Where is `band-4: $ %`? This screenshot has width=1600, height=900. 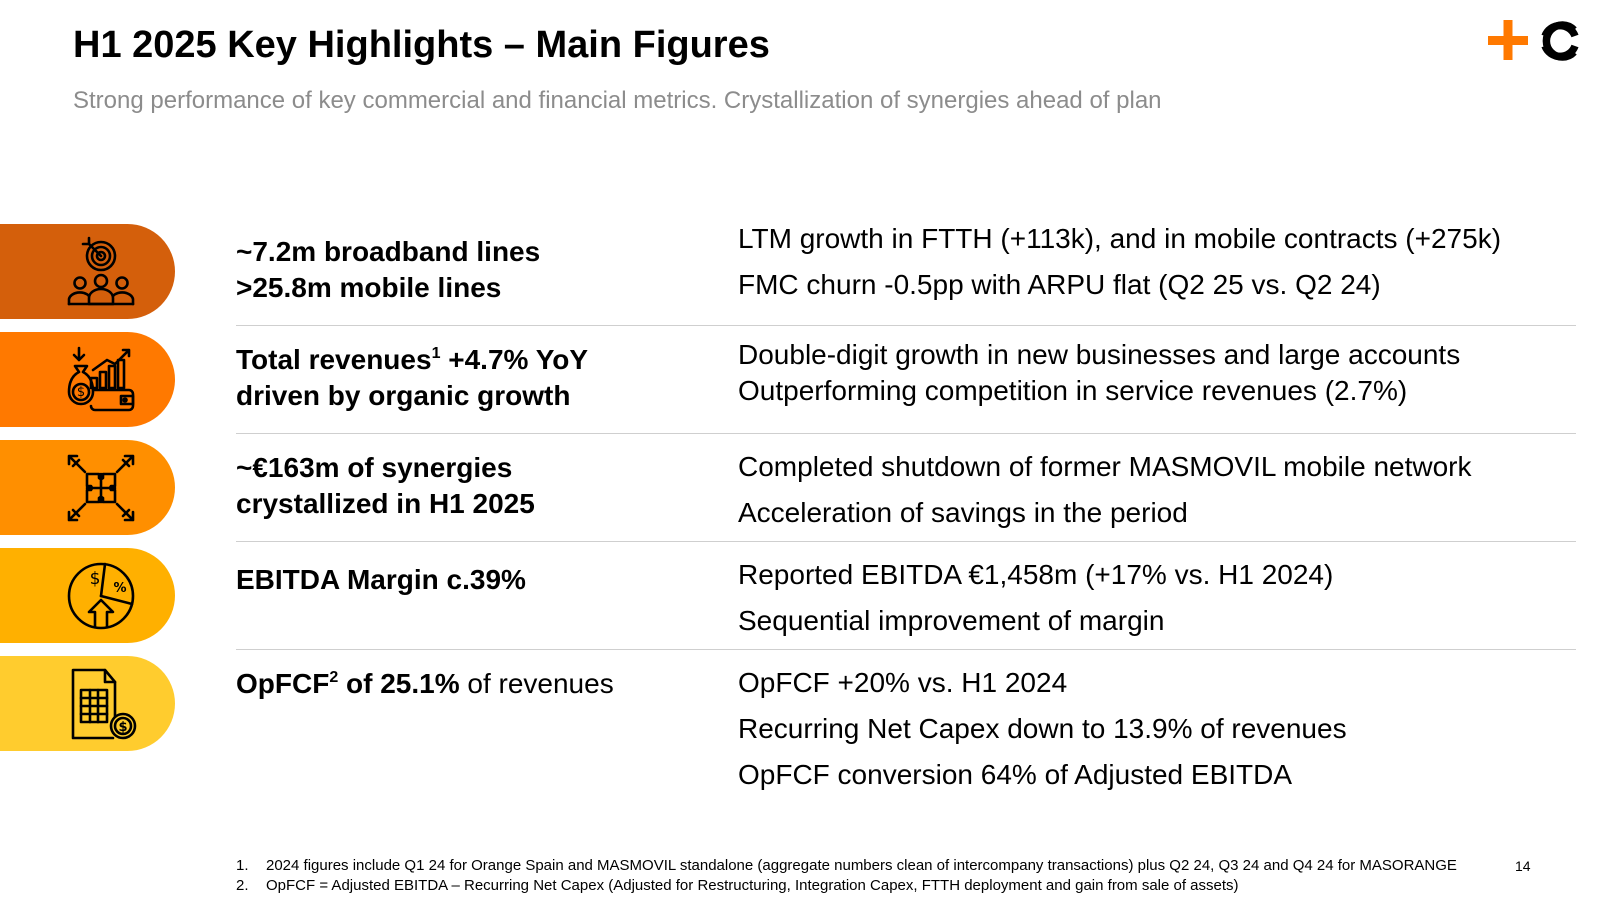 band-4: $ % is located at coordinates (87, 595).